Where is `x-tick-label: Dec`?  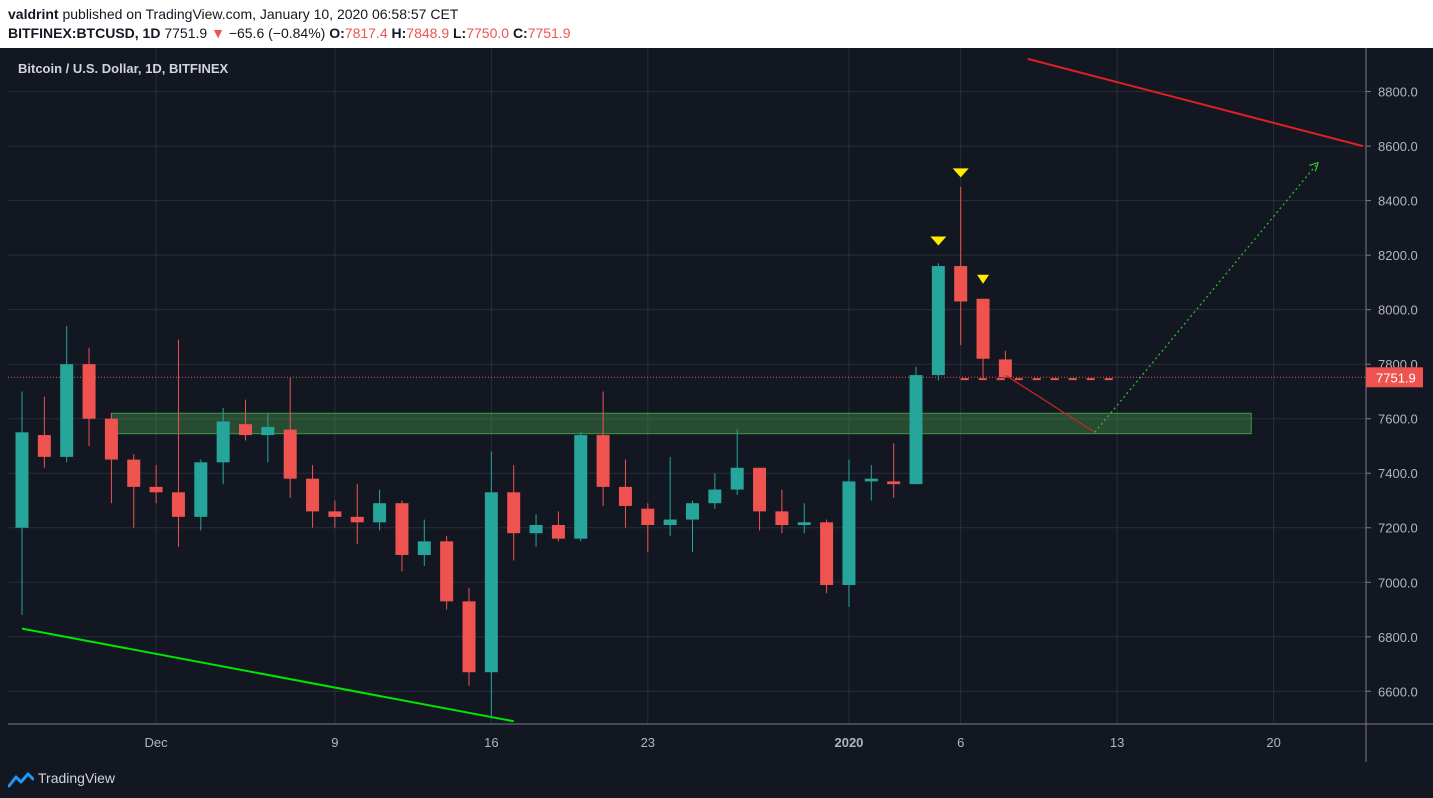
x-tick-label: Dec is located at coordinates (157, 742).